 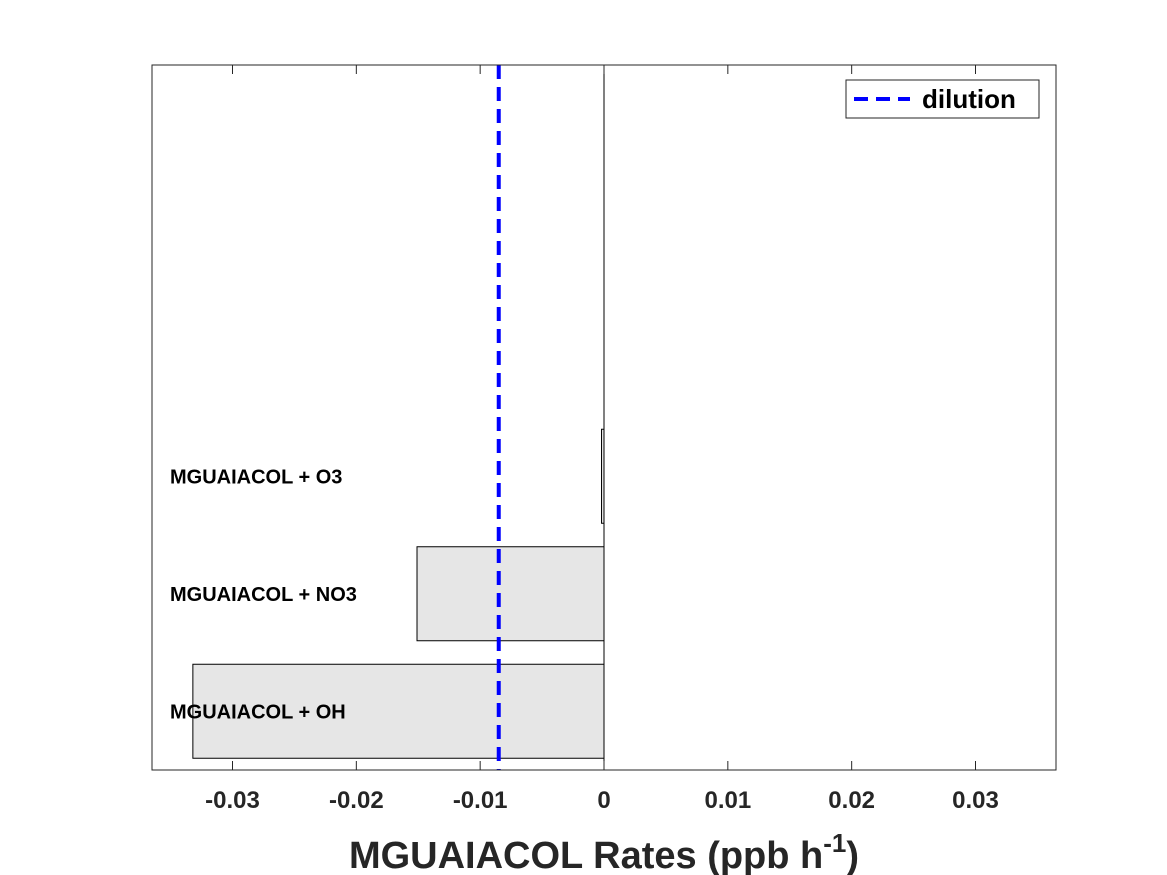 I want to click on x-tick-label: 0.02, so click(x=851, y=800).